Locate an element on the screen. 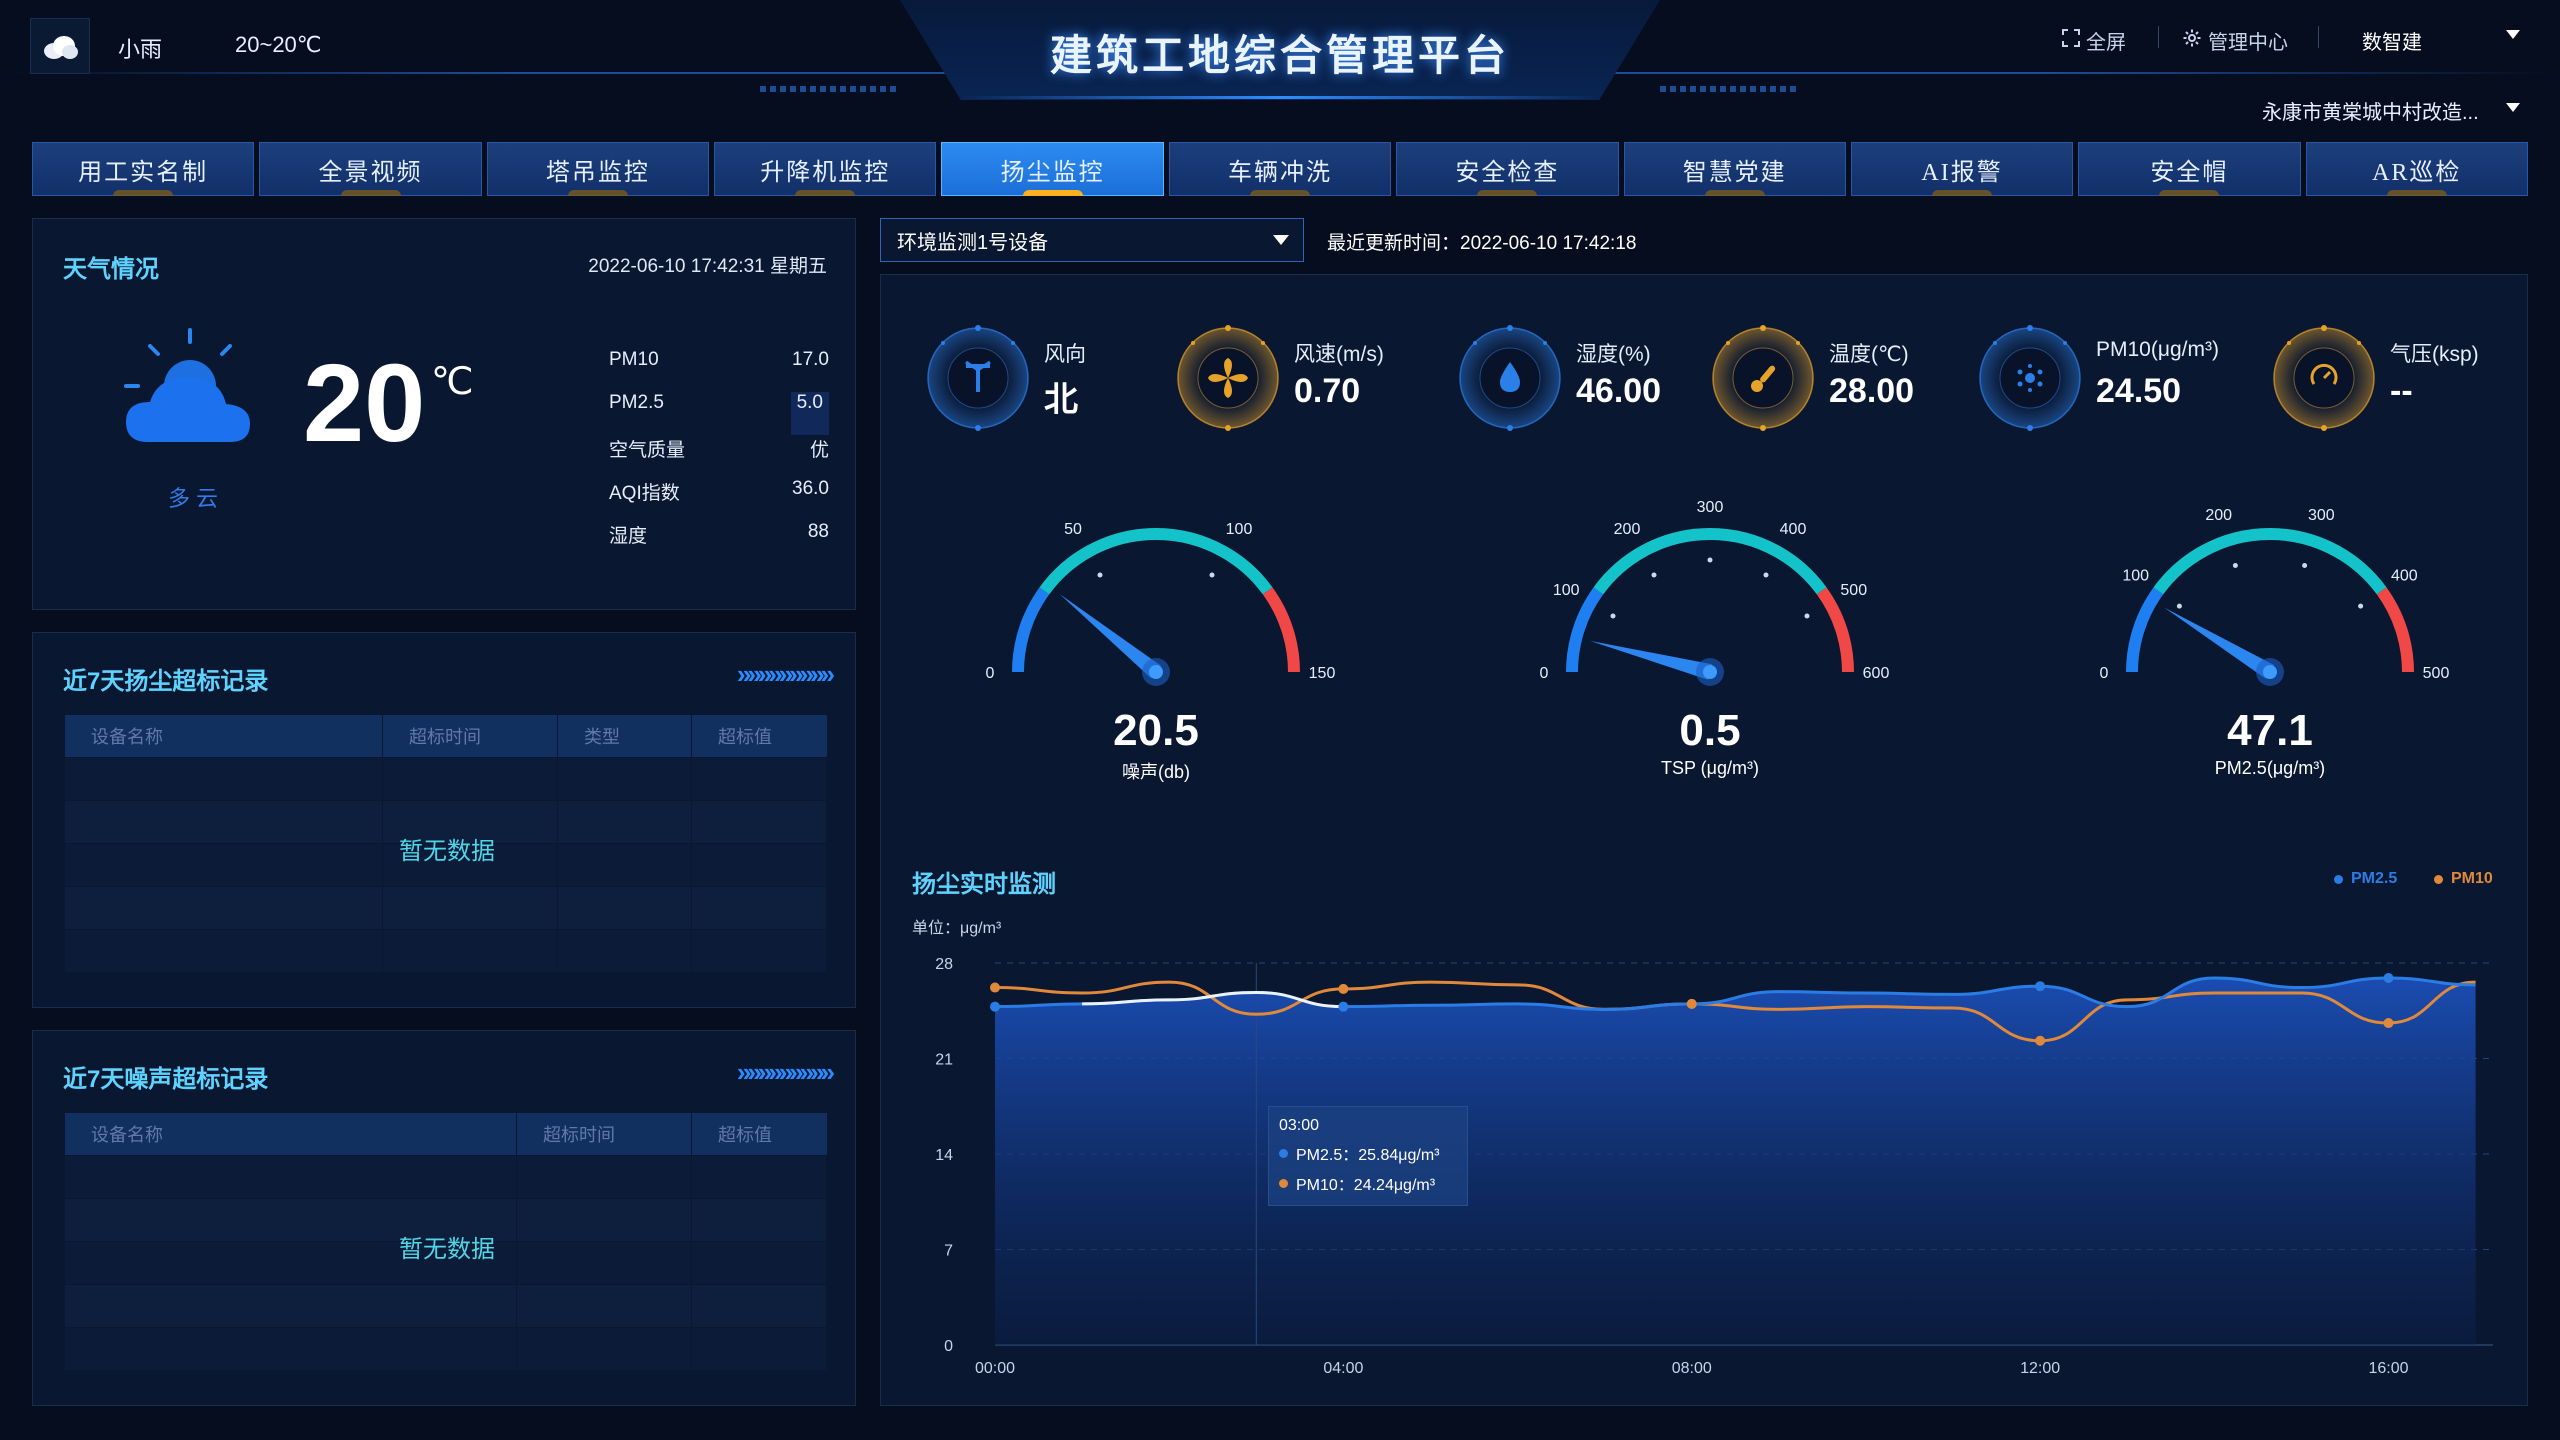 The image size is (2560, 1440). arrows-decoration-icon: »»»»»»»»» is located at coordinates (785, 674).